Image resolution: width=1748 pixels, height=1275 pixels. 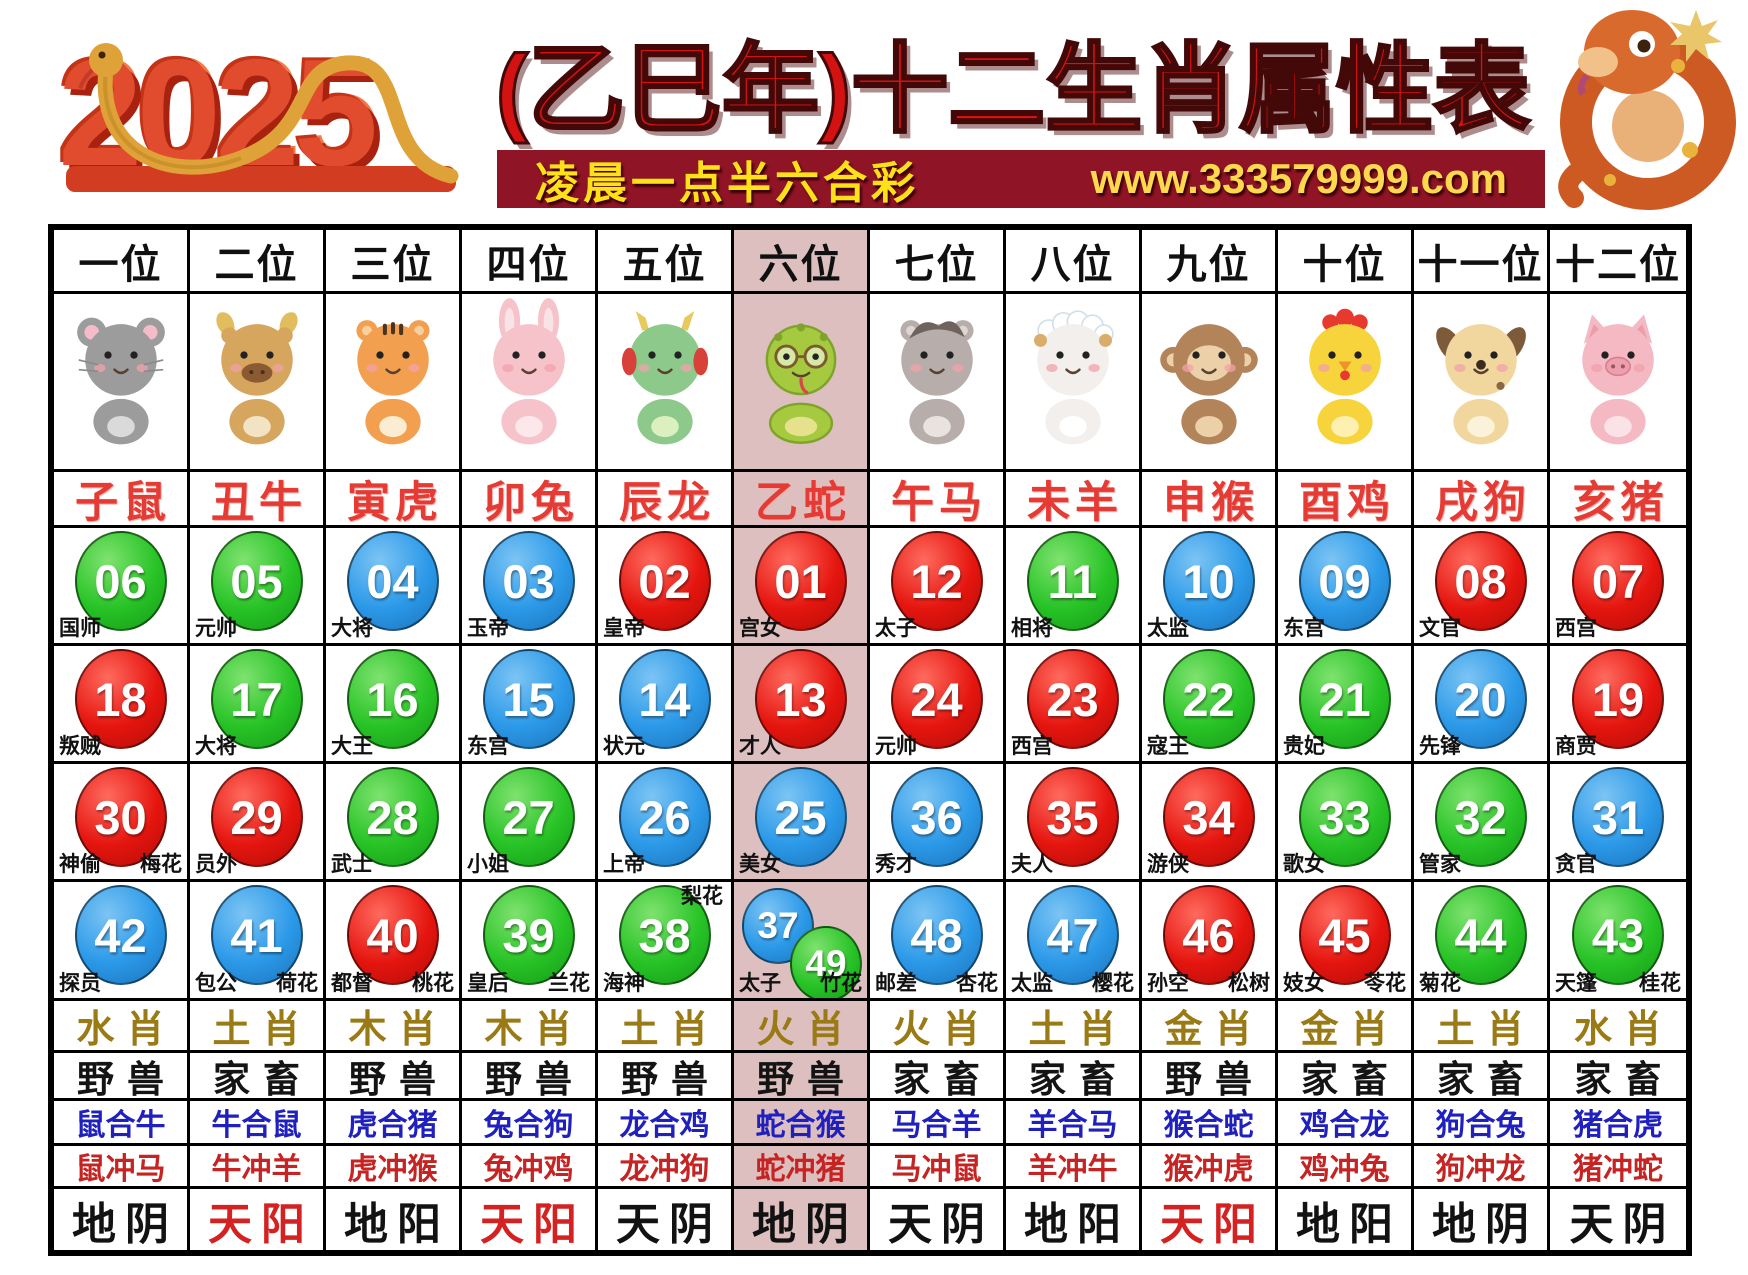 What do you see at coordinates (624, 746) in the screenshot?
I see `ball-role-label: 状元` at bounding box center [624, 746].